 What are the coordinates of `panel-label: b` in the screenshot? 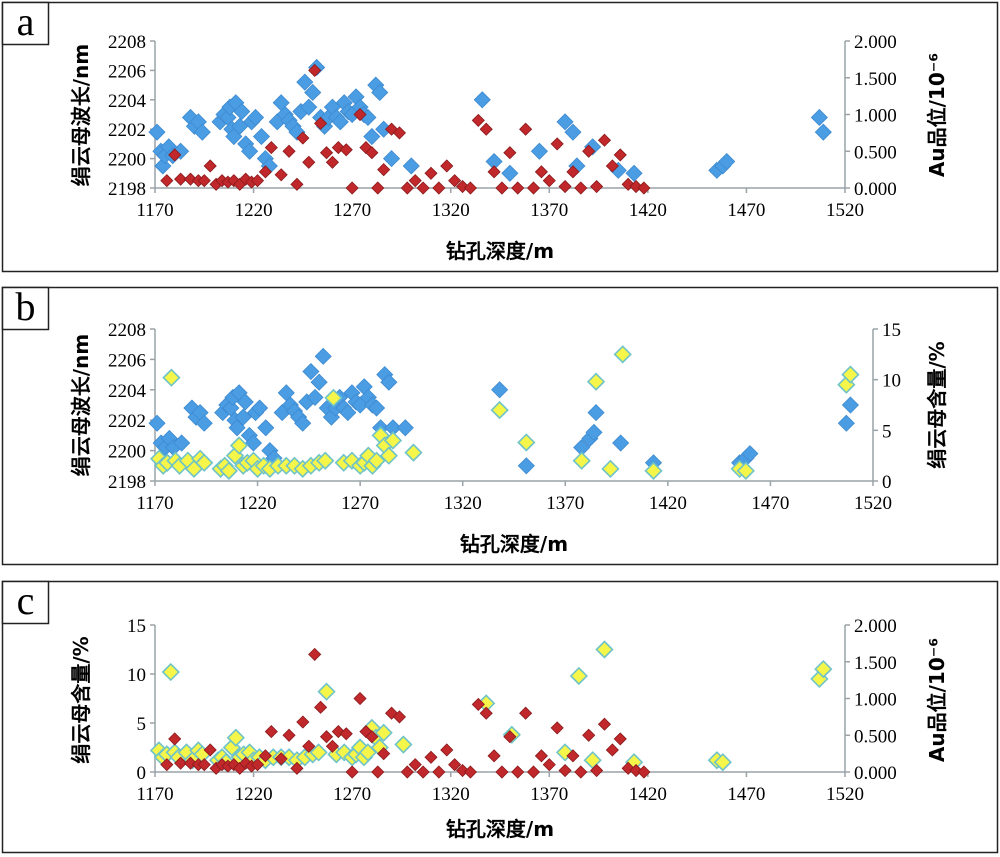 It's located at (26, 306).